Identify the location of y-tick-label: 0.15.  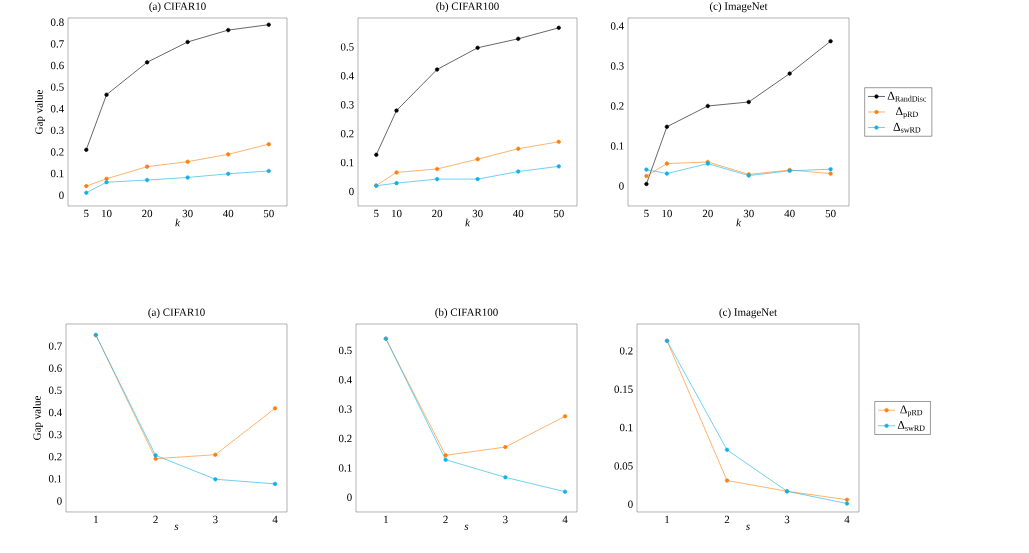
(623, 389).